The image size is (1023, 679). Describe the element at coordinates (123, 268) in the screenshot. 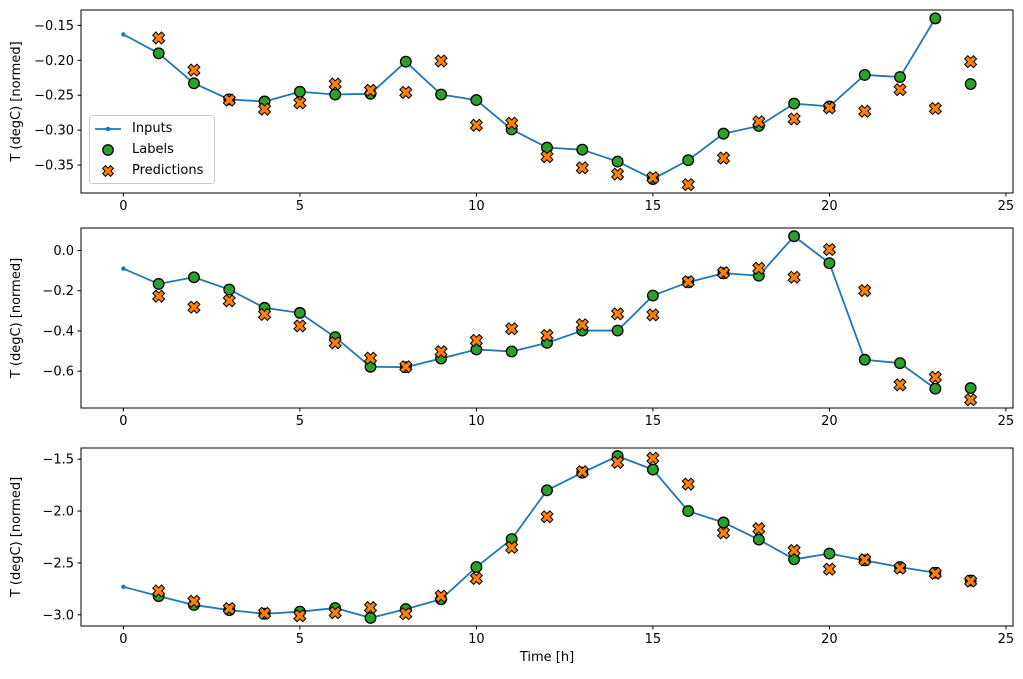

I see `inputs-marker` at that location.